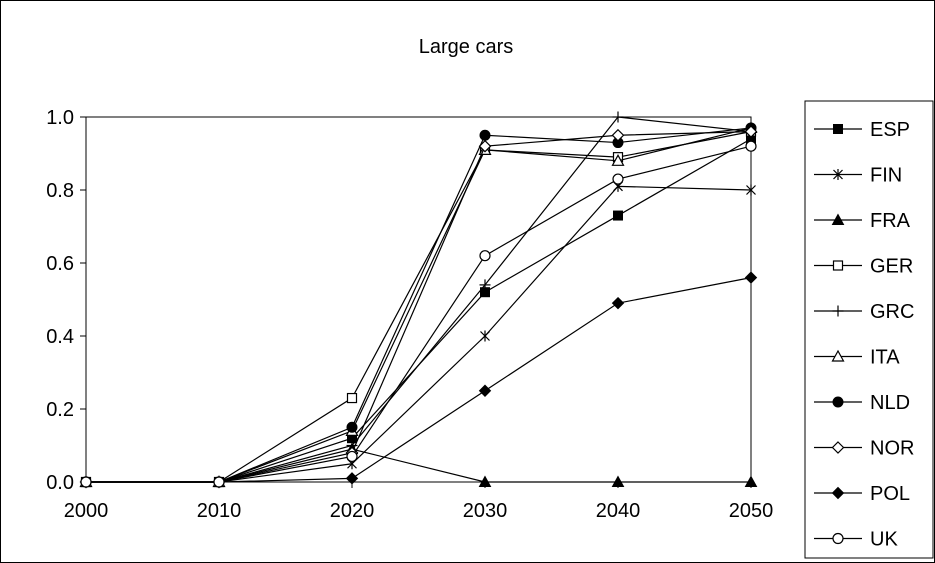  Describe the element at coordinates (857, 358) in the screenshot. I see `legend-item: ITA` at that location.